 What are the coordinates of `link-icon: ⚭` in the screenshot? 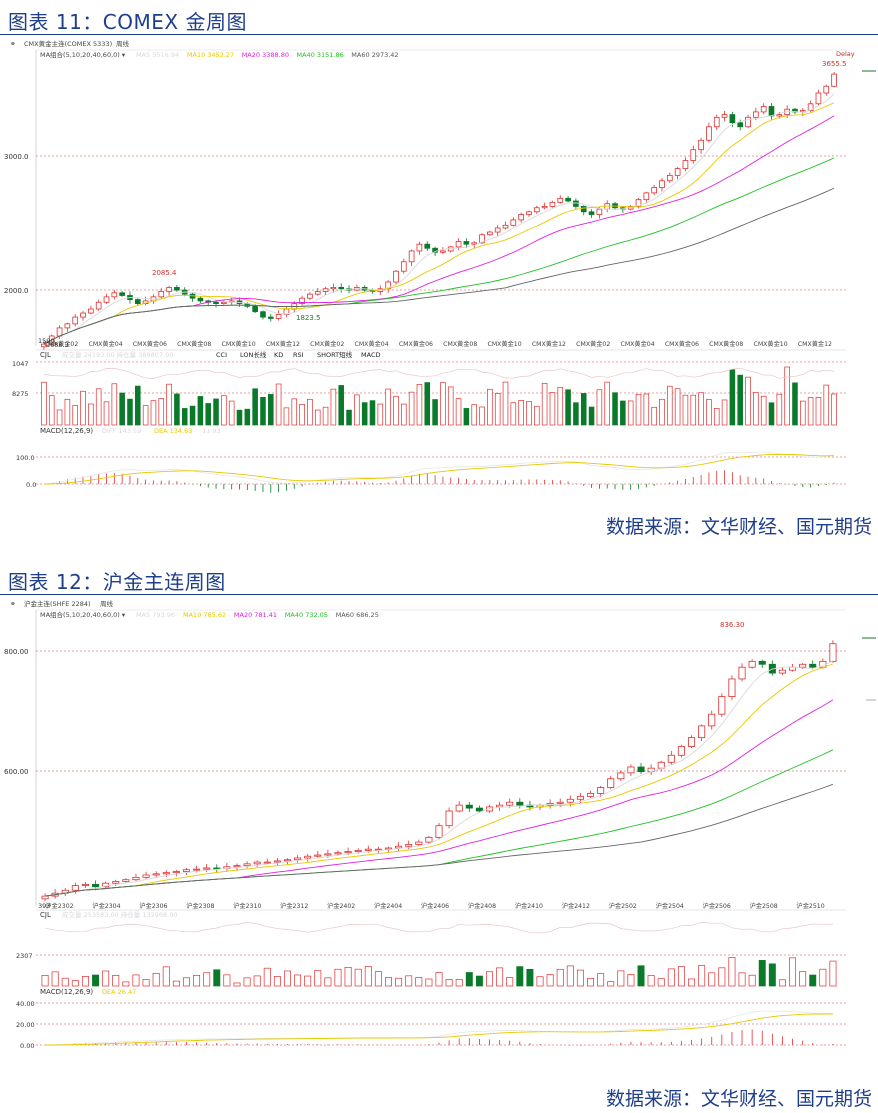 It's located at (13, 604).